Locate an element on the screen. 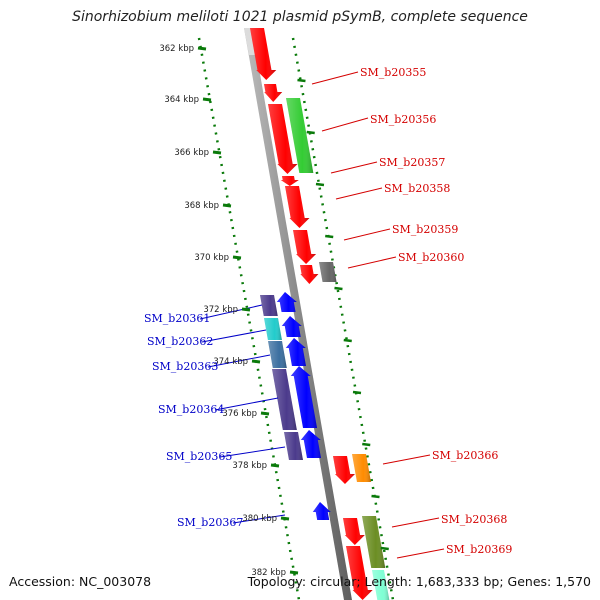 Image resolution: width=600 pixels, height=600 pixels. gene-label: SM_b20369 is located at coordinates (479, 549).